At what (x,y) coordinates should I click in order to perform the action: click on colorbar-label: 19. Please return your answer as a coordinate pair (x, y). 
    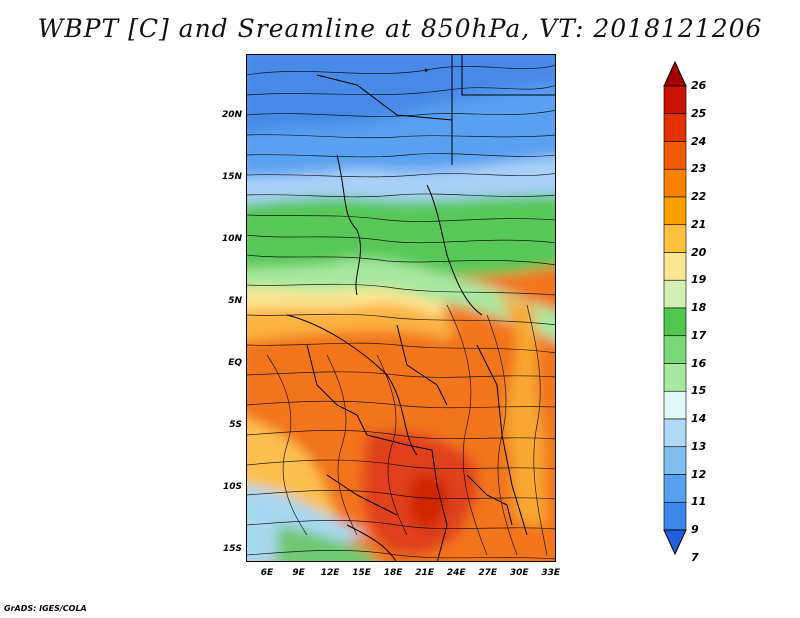
    Looking at the image, I should click on (699, 280).